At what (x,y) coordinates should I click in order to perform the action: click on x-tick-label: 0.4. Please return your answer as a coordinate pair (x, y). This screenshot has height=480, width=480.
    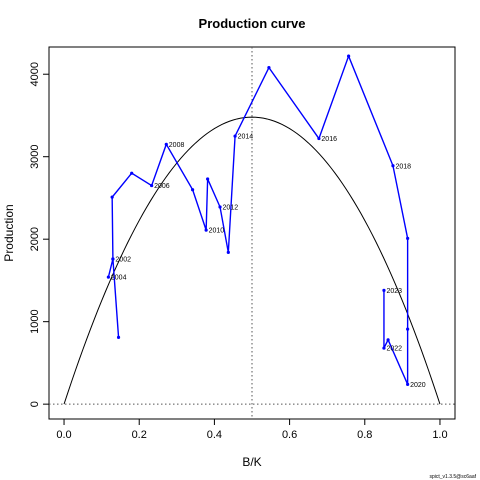
    Looking at the image, I should click on (214, 435).